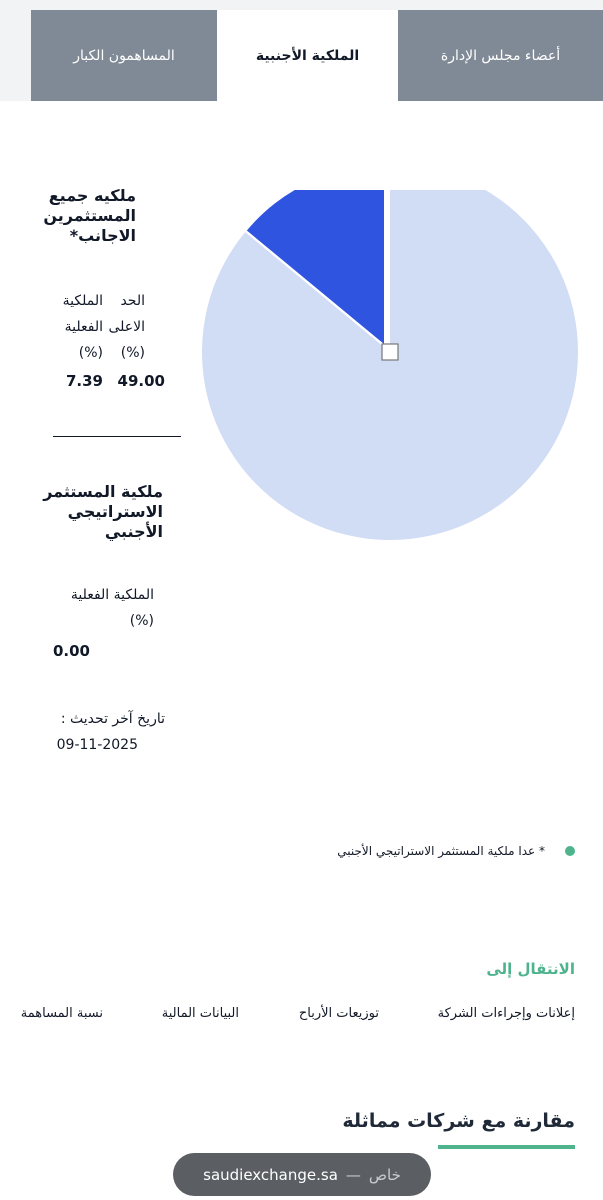 This screenshot has height=1200, width=603. I want to click on url-bar: saudiexchange.sa — خاص, so click(302, 1174).